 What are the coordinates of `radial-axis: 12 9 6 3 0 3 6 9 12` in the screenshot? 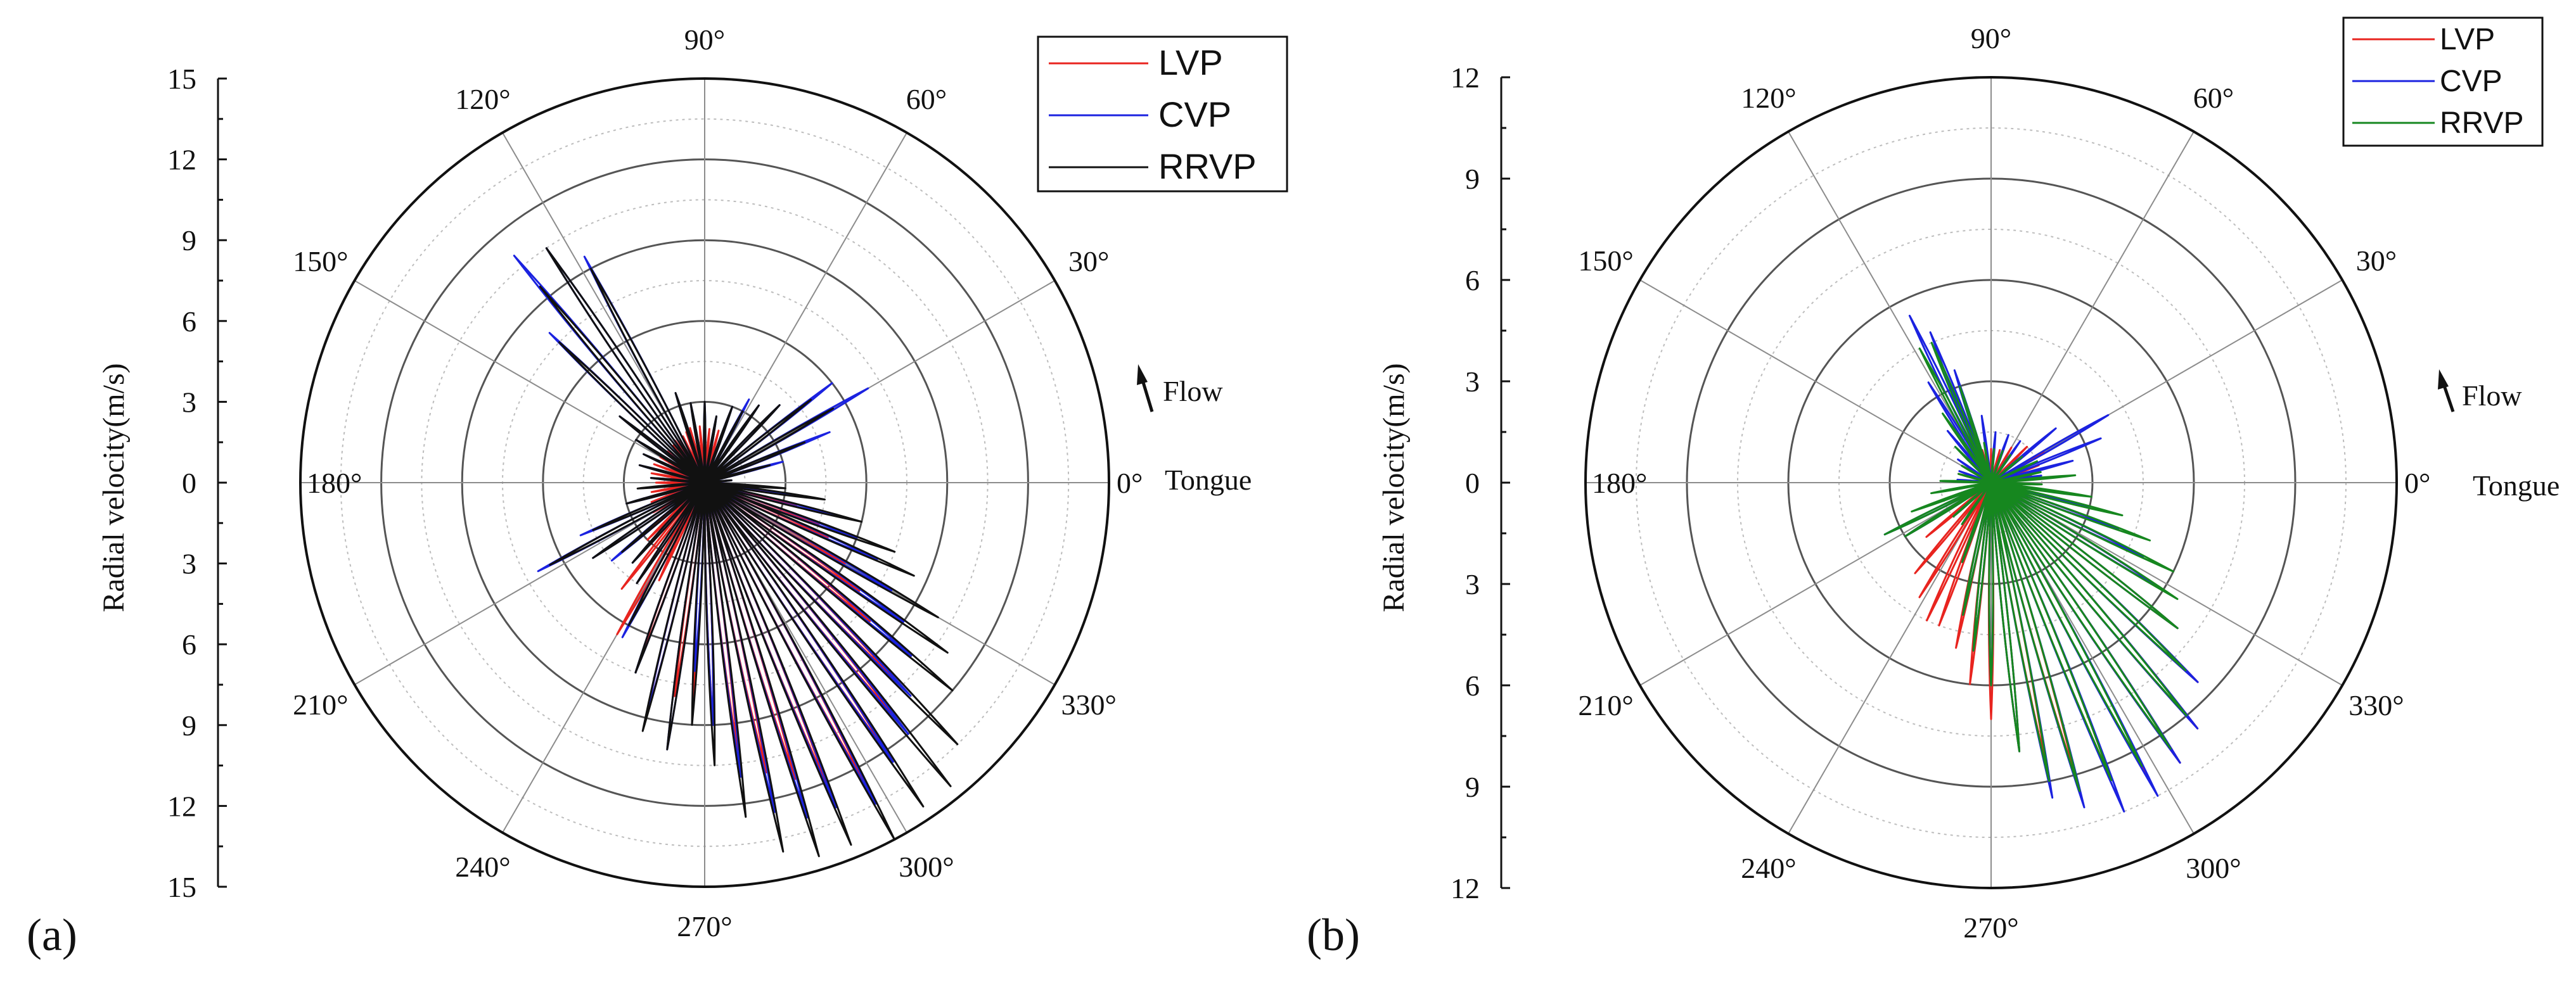 It's located at (1480, 482).